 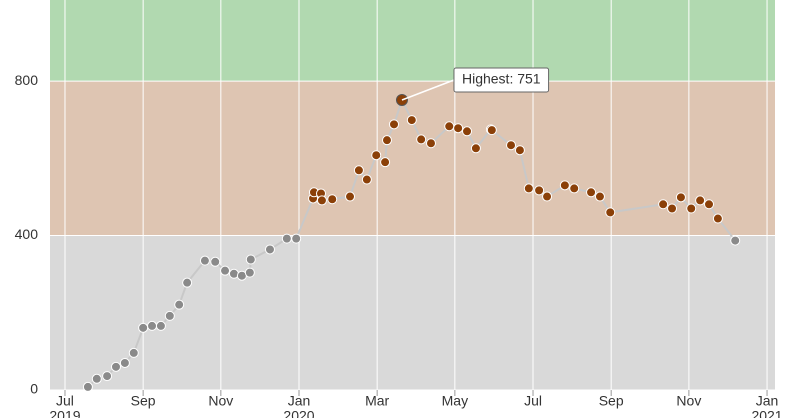 What do you see at coordinates (455, 401) in the screenshot?
I see `x-tick-label: May` at bounding box center [455, 401].